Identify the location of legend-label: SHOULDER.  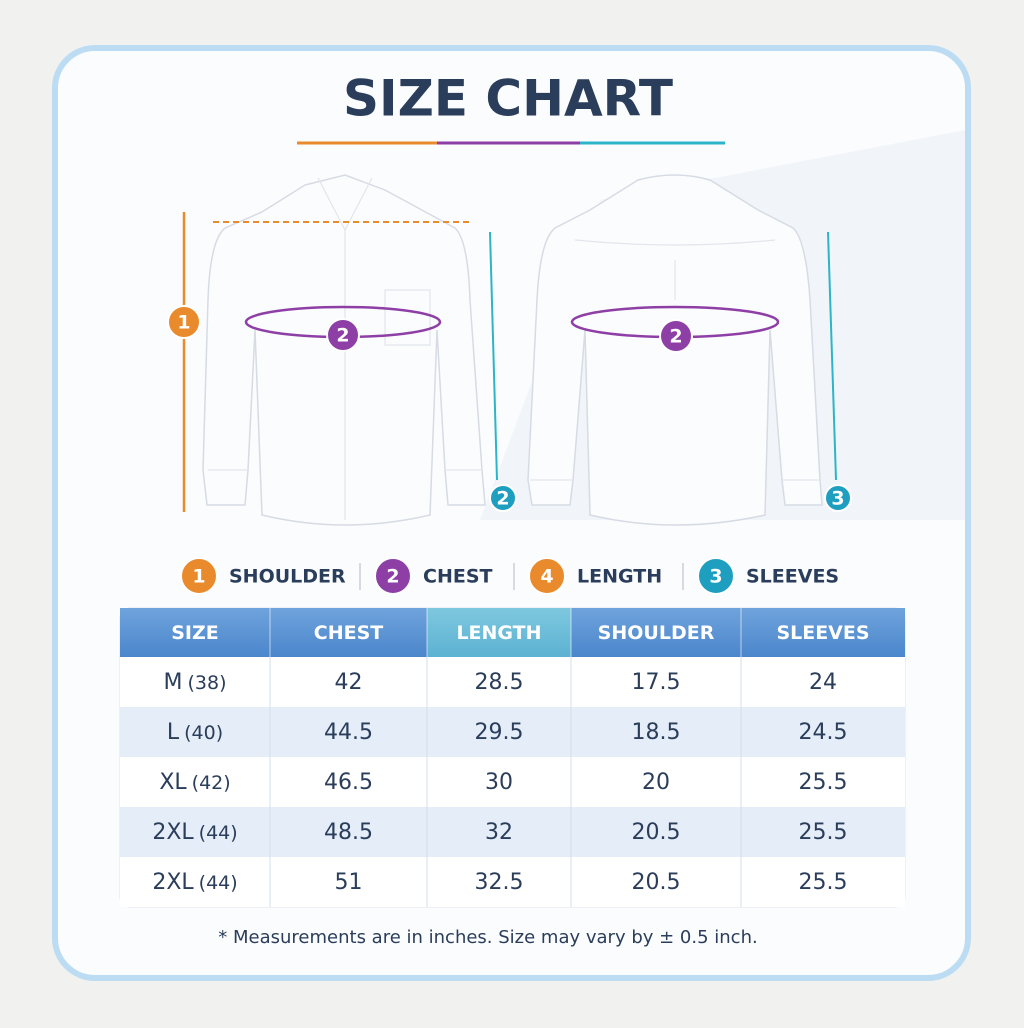
(287, 577).